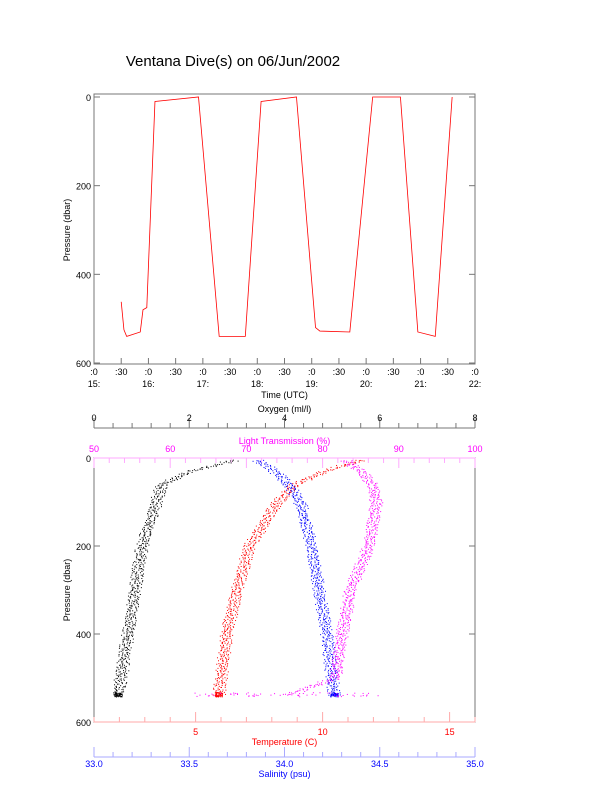 Image resolution: width=612 pixels, height=790 pixels. What do you see at coordinates (285, 409) in the screenshot?
I see `oxygen-axis-label: Oxygen (ml/l)` at bounding box center [285, 409].